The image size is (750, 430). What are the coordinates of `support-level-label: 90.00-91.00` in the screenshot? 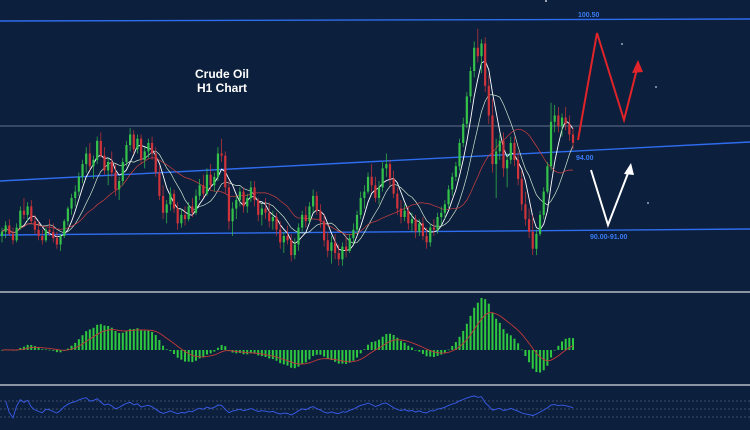 It's located at (608, 237).